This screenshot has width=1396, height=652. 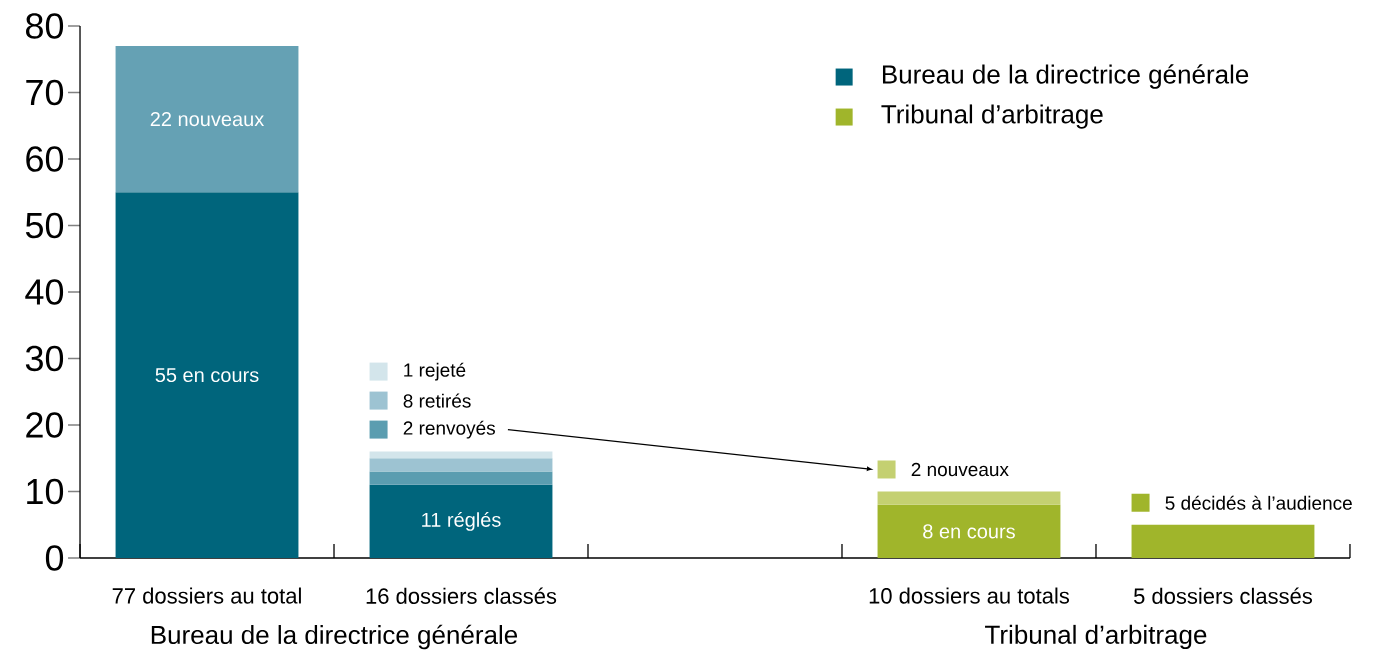 I want to click on text: Bureau de la directrice générale, so click(x=334, y=637).